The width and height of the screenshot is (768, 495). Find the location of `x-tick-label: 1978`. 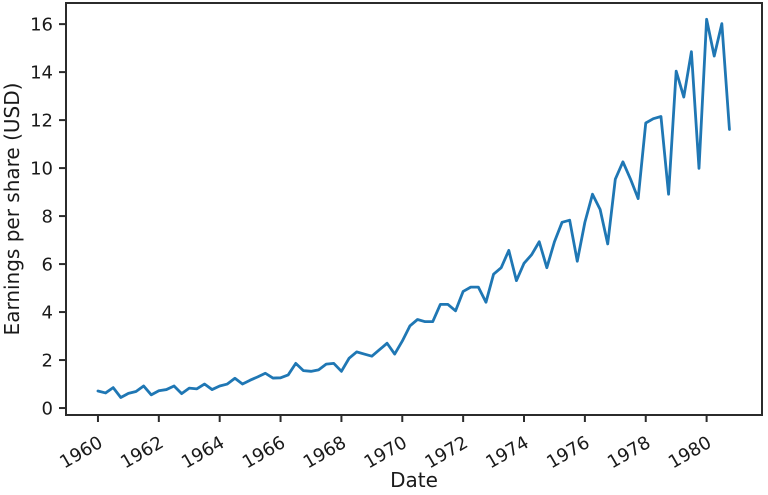

x-tick-label: 1978 is located at coordinates (629, 452).